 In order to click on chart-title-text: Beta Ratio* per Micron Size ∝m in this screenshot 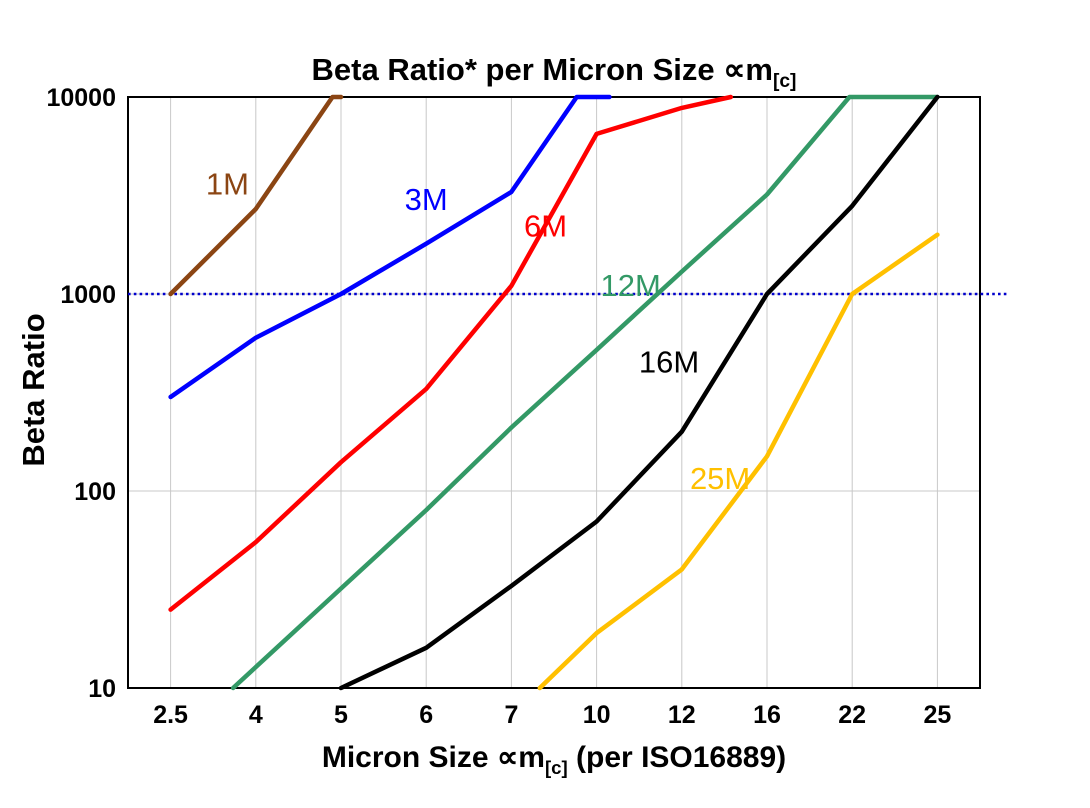, I will do `click(542, 69)`.